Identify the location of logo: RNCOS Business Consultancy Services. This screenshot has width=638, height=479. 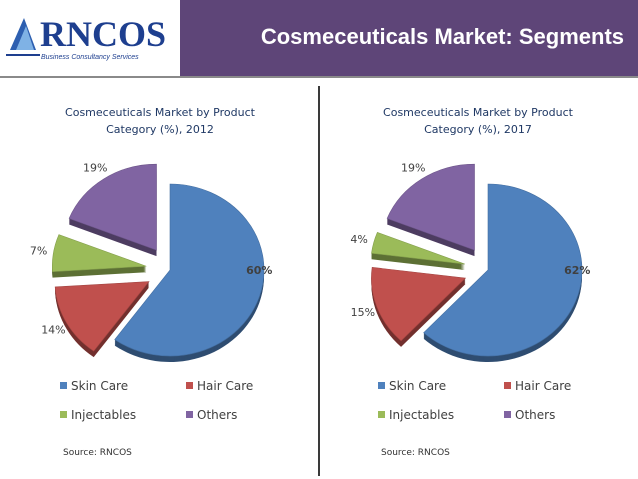
(90, 38).